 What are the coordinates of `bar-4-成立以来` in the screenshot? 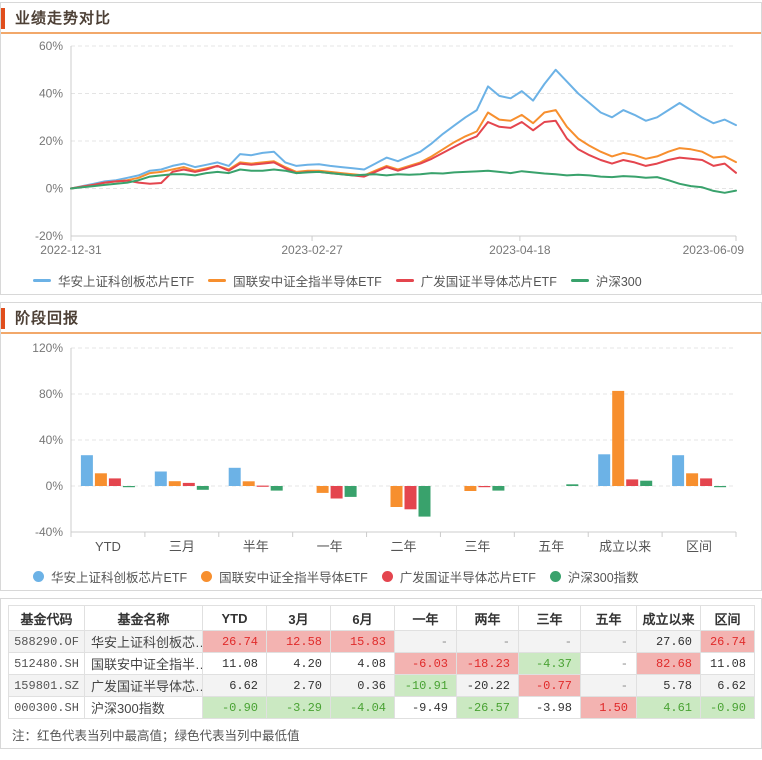 It's located at (646, 483).